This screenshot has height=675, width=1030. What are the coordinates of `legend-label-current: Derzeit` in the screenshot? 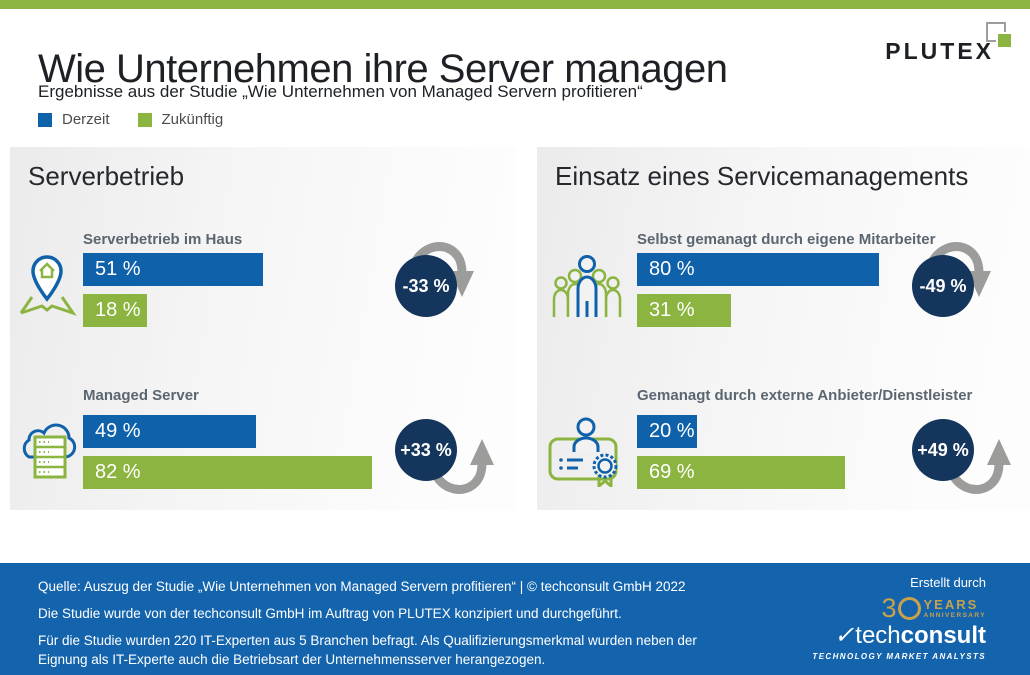 It's located at (86, 119).